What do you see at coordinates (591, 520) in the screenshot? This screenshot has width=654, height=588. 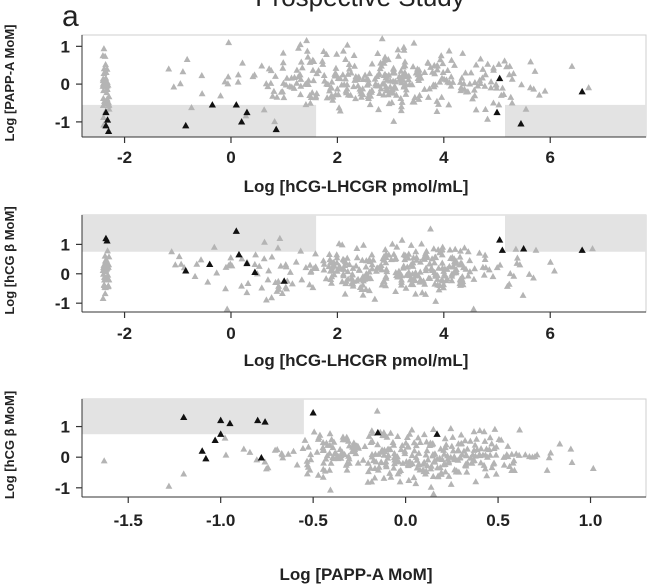 I see `x-tick-label: 1.0` at bounding box center [591, 520].